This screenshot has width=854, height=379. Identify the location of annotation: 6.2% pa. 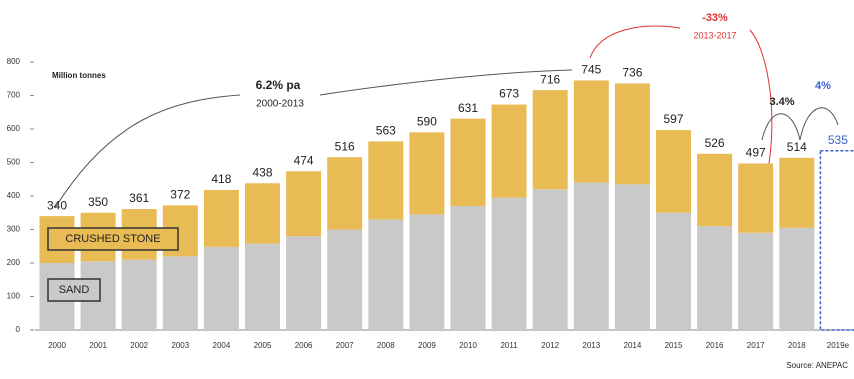
(278, 85).